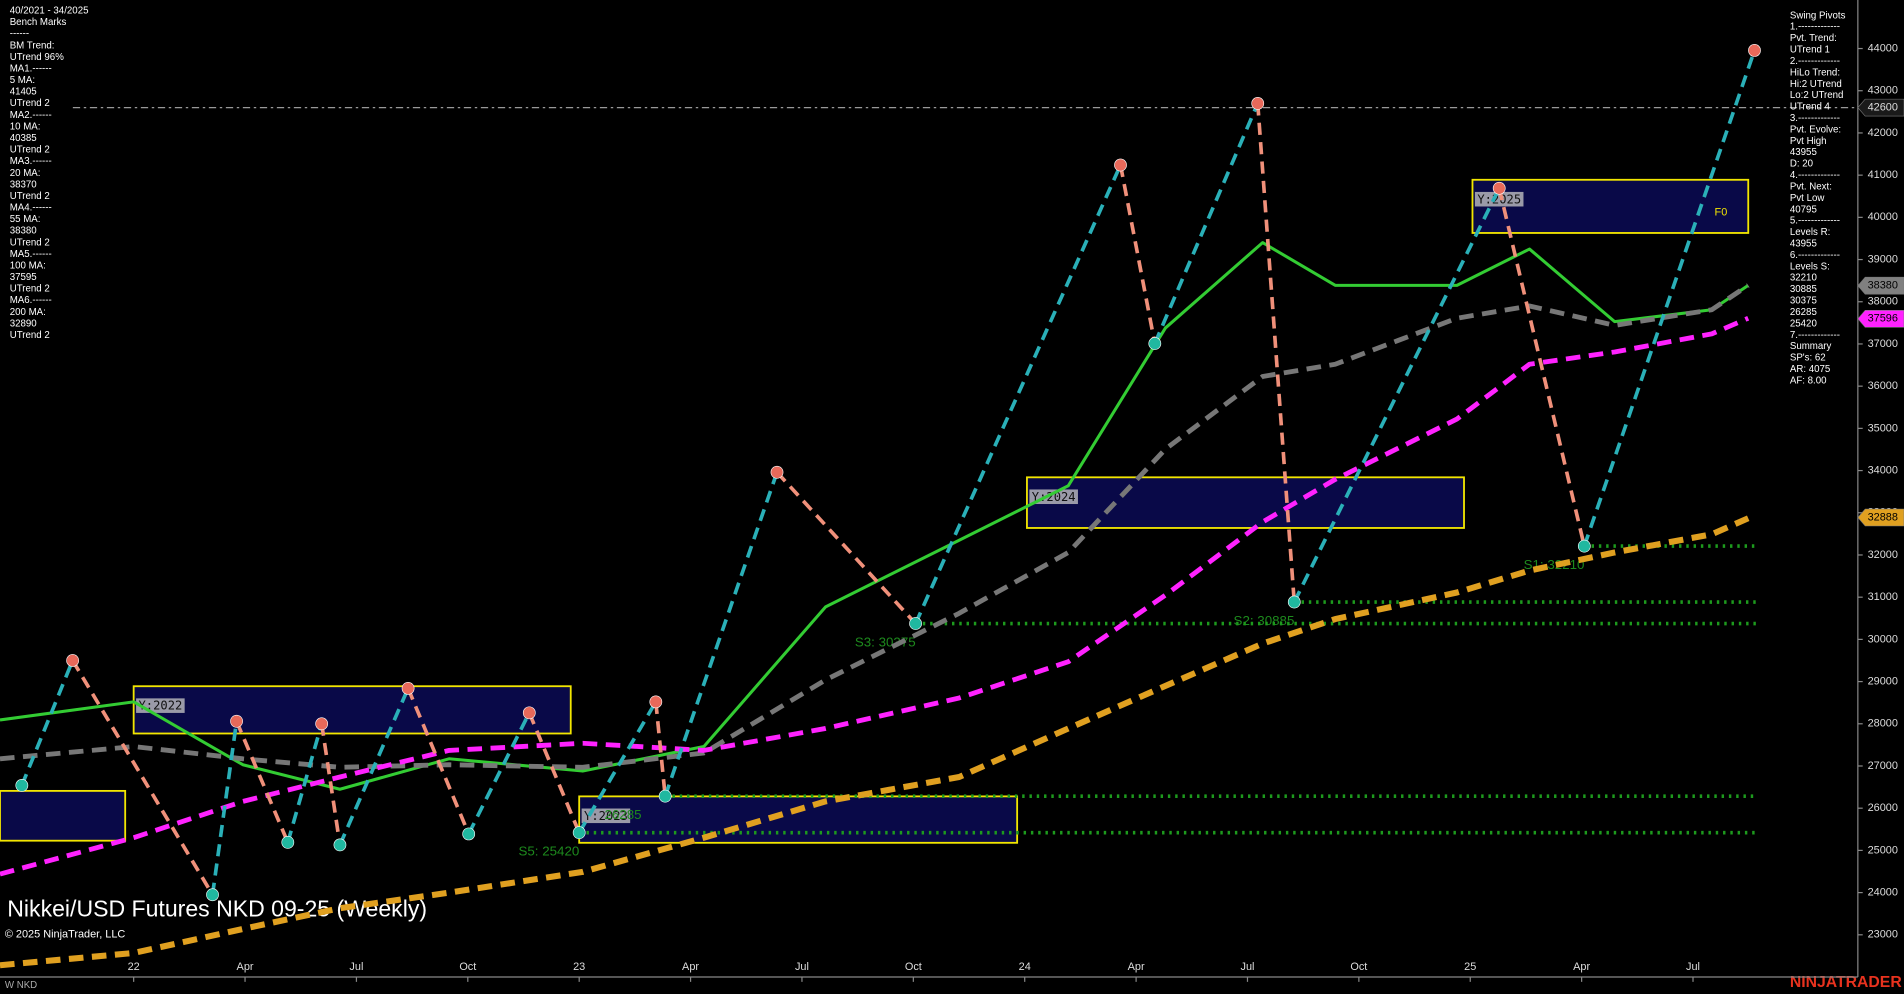  Describe the element at coordinates (1815, 129) in the screenshot. I see `swing-pivot-line: Pvt. Evolve:` at that location.